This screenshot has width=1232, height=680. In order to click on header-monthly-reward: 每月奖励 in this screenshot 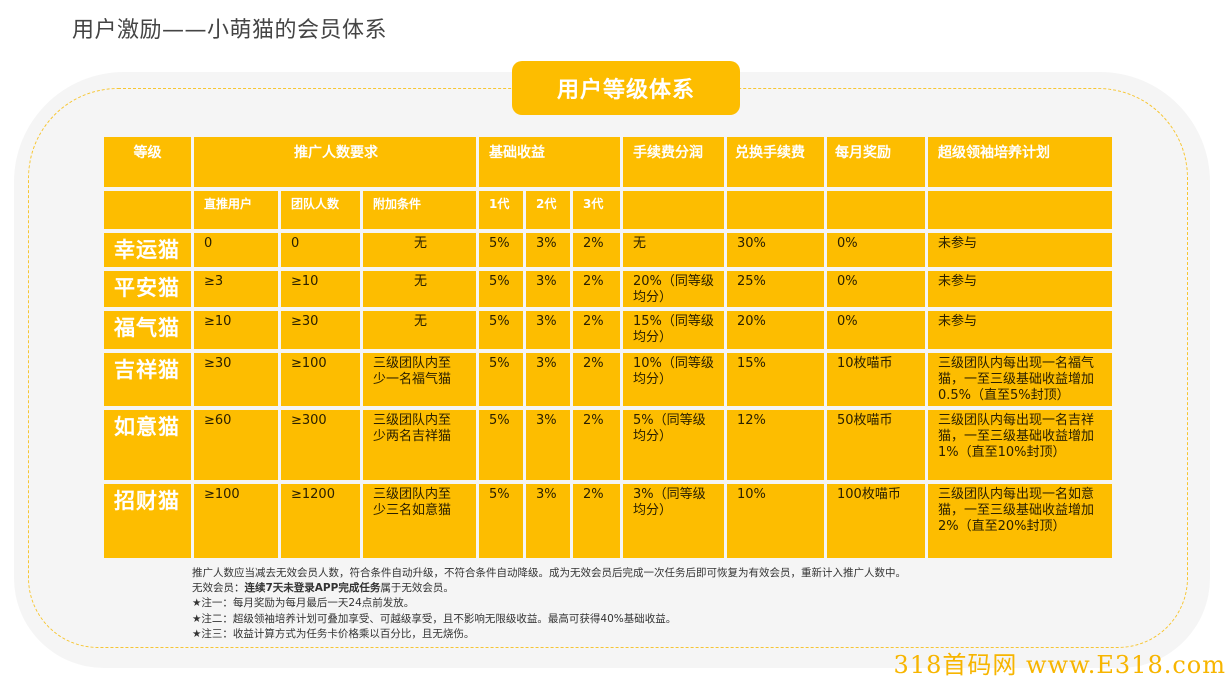, I will do `click(876, 162)`.